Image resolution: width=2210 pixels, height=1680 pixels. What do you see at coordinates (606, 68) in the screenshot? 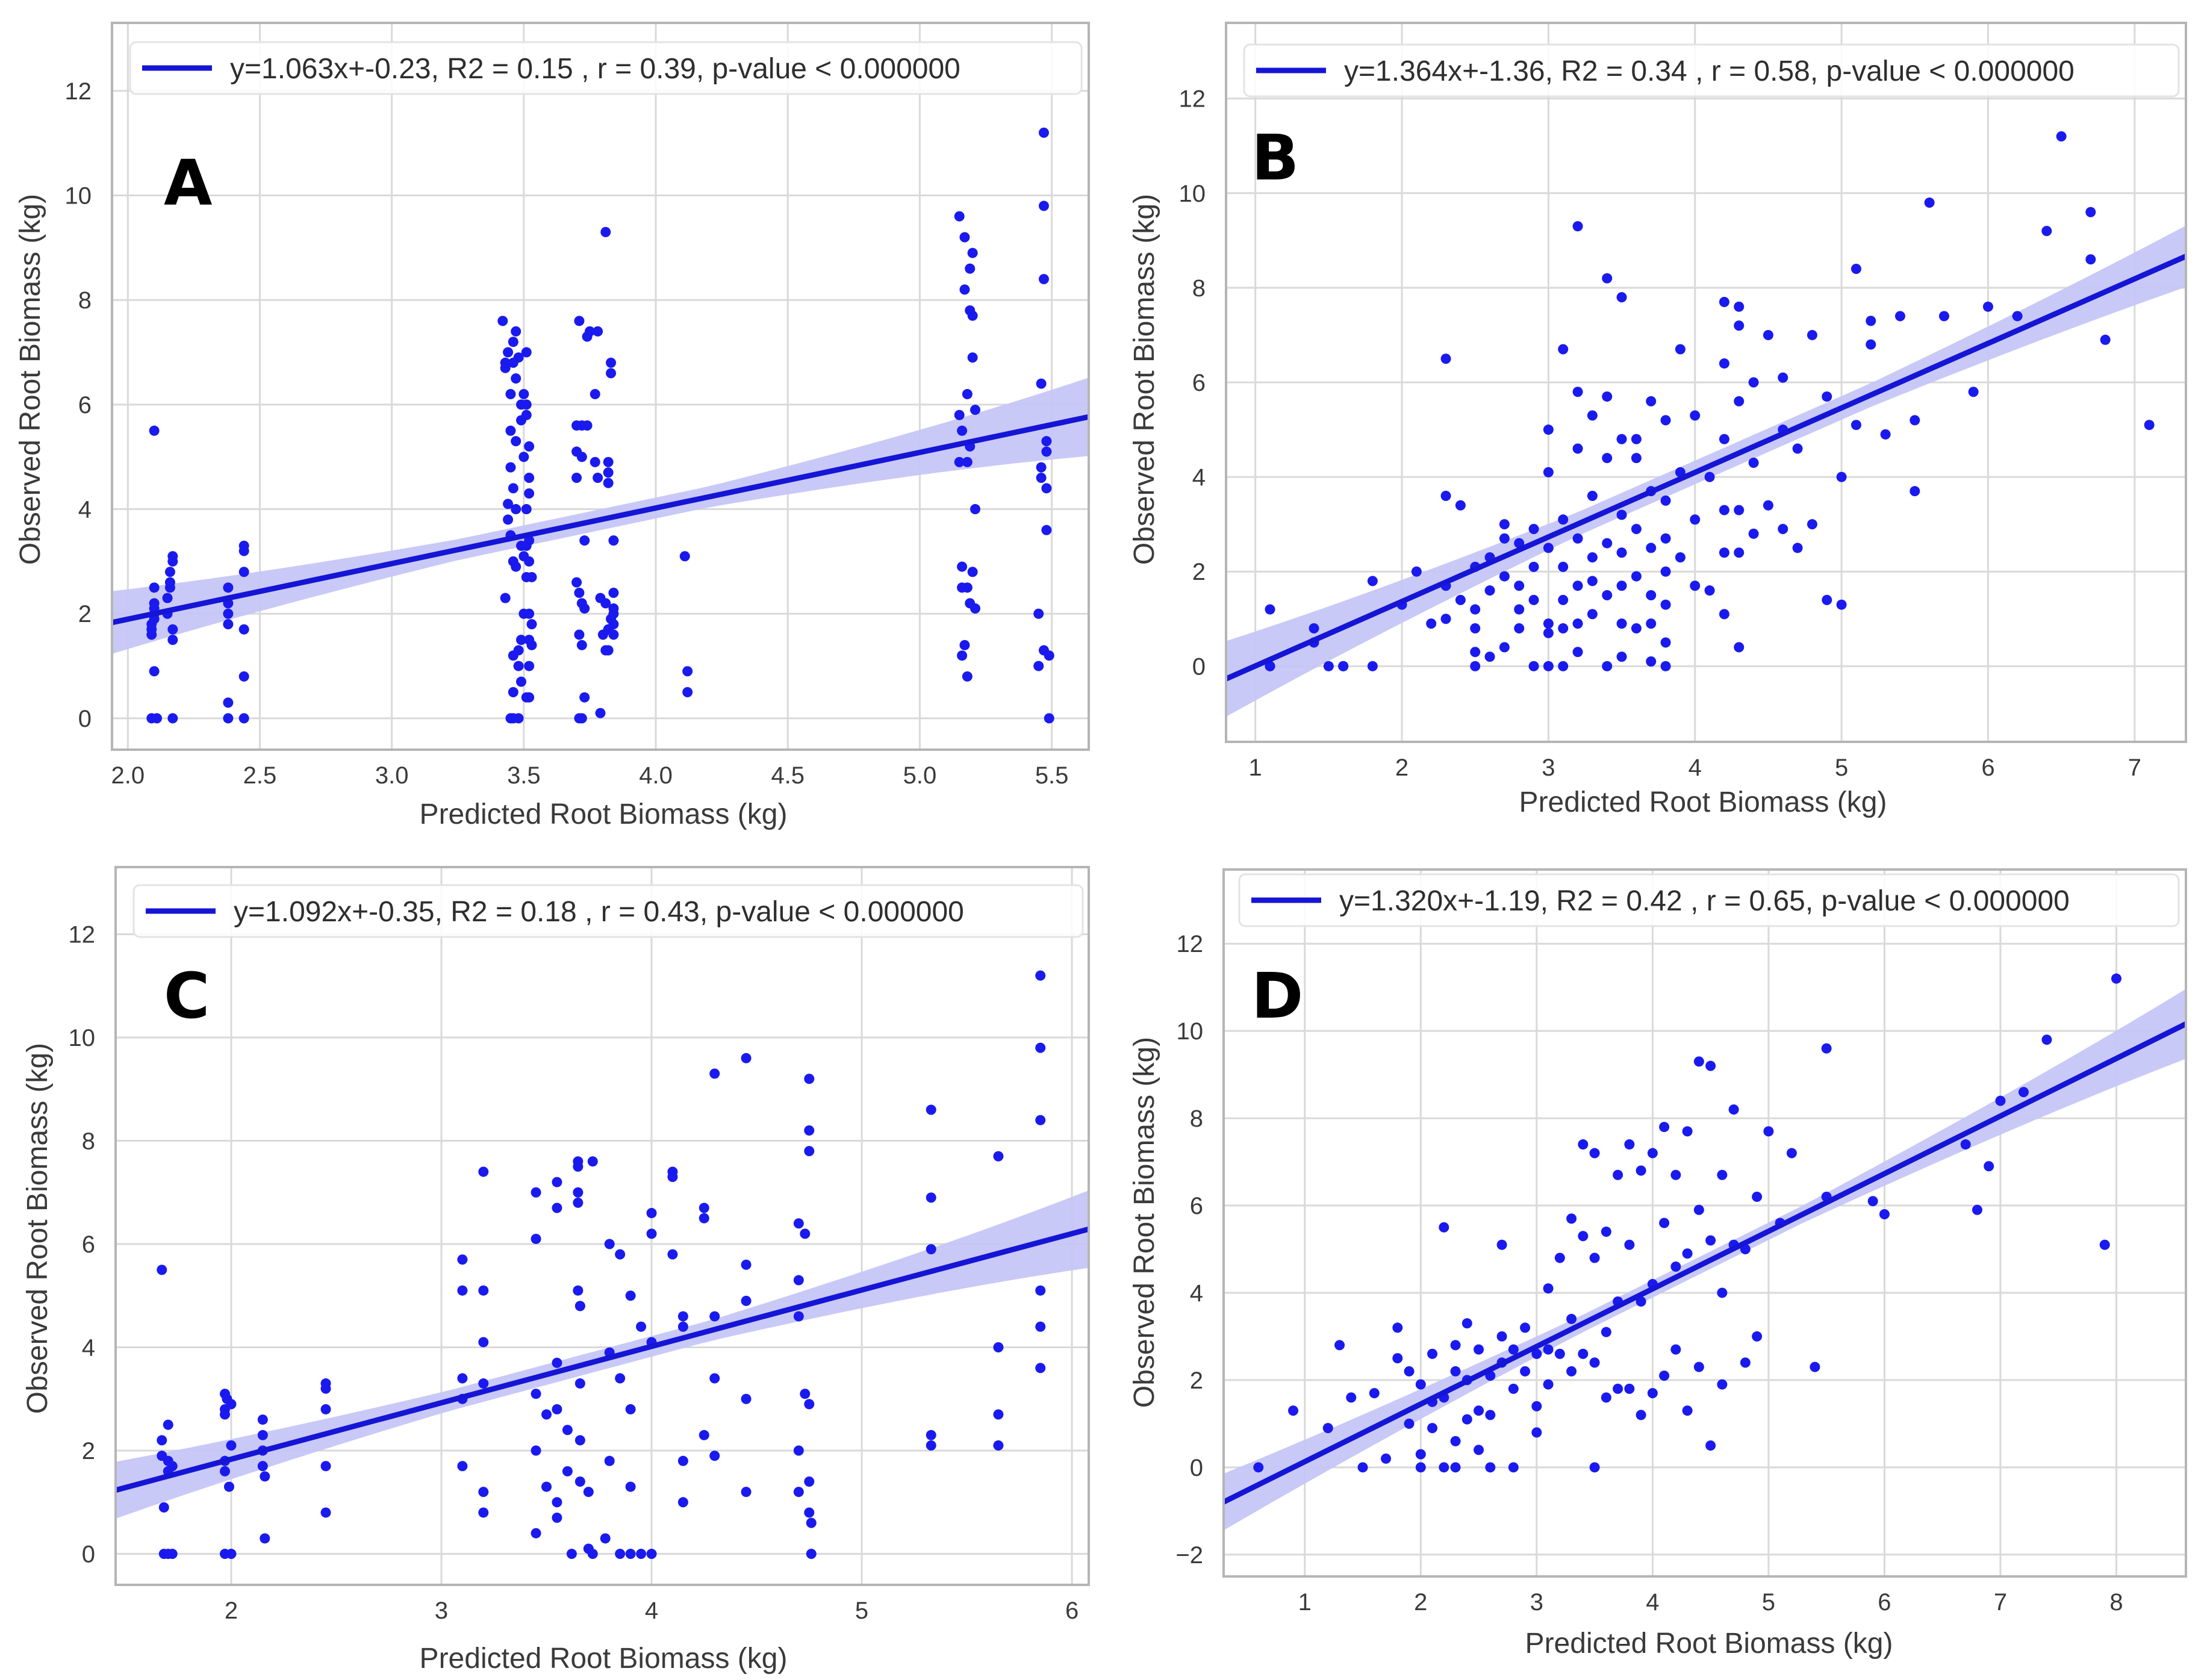
I see `panel-a-legend-box` at bounding box center [606, 68].